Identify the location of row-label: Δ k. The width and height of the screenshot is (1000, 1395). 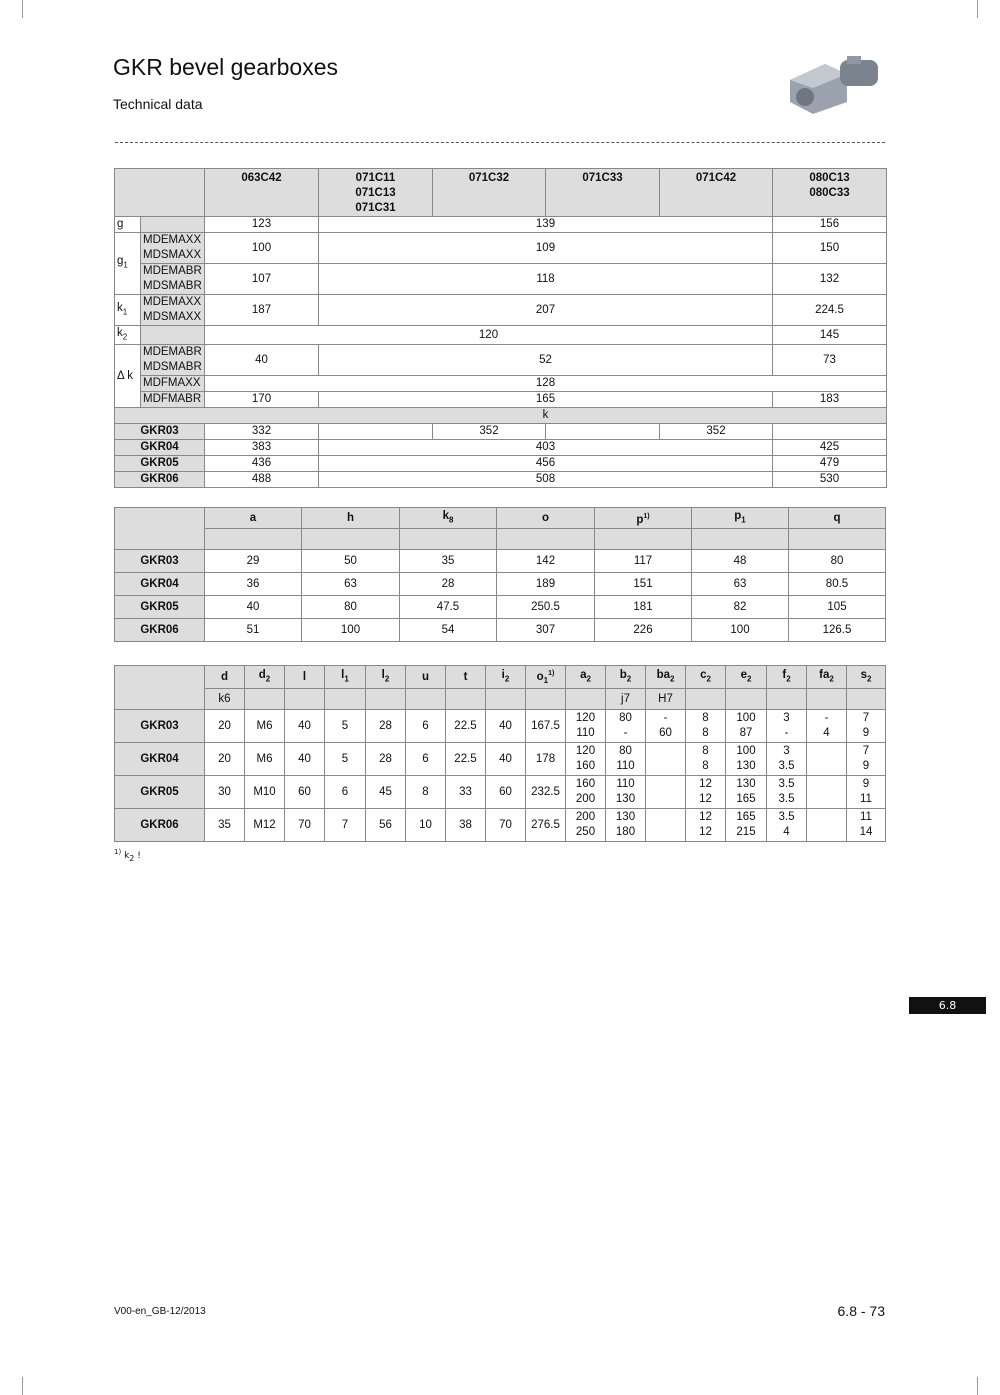
(127, 376).